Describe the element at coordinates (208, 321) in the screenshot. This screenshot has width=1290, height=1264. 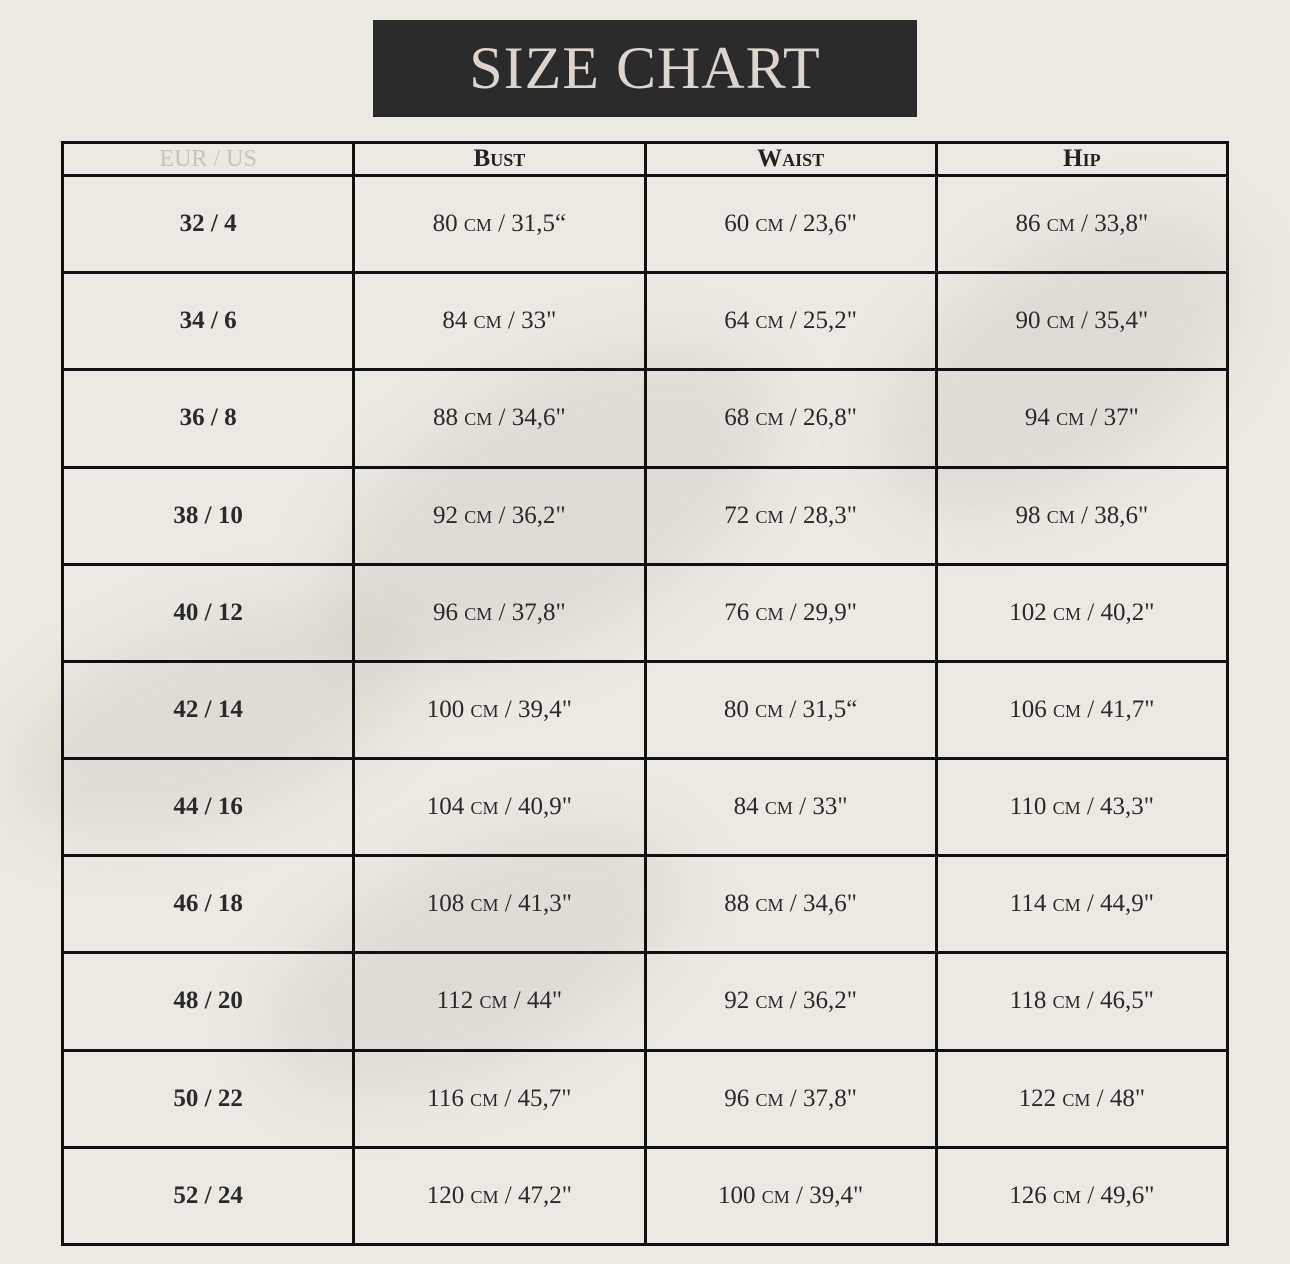
I see `size-cell: 34 / 6` at that location.